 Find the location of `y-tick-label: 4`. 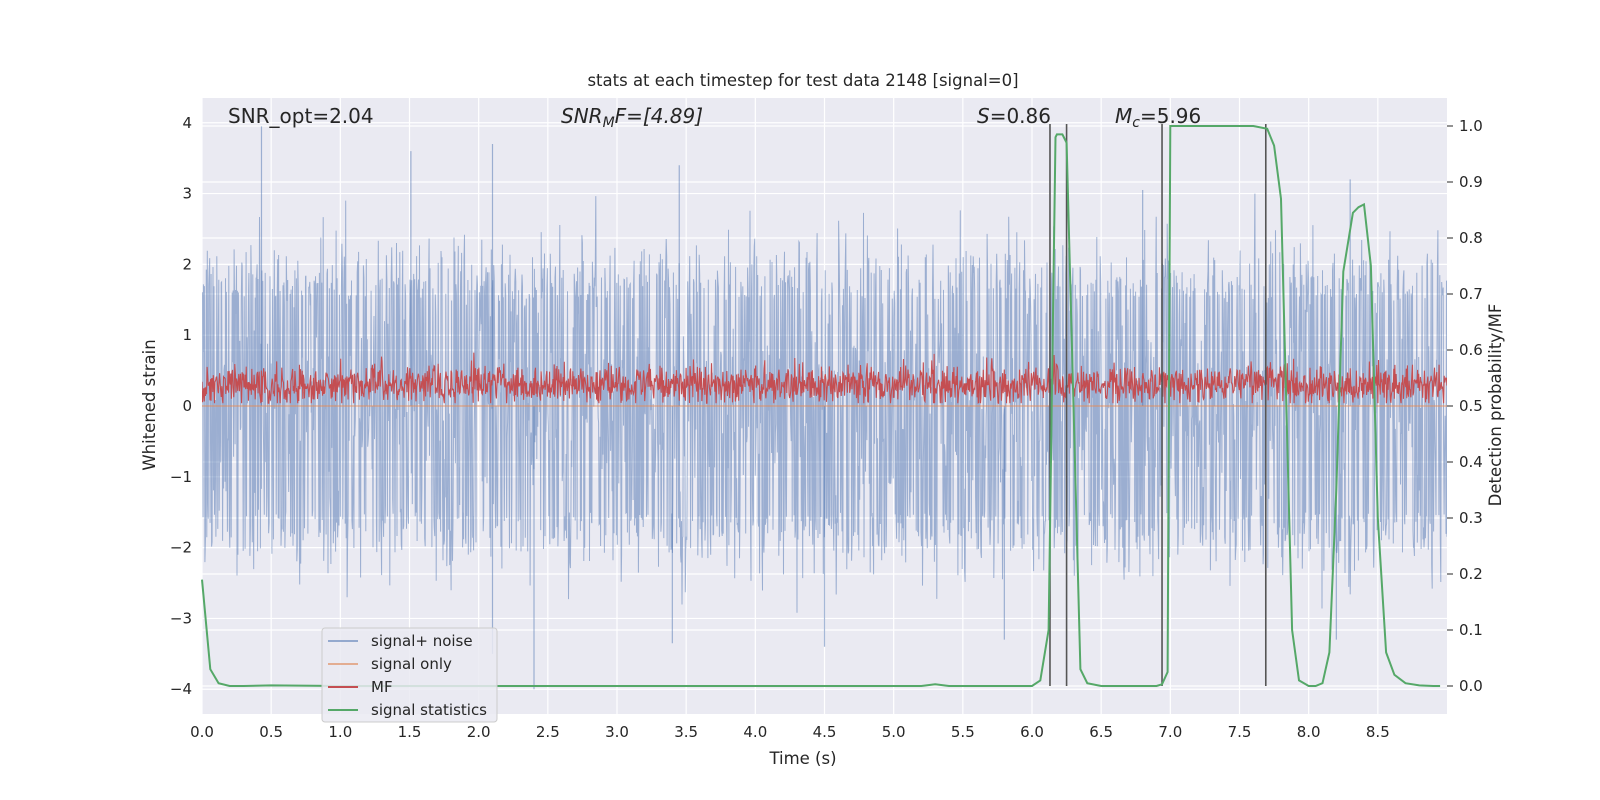

y-tick-label: 4 is located at coordinates (187, 123).